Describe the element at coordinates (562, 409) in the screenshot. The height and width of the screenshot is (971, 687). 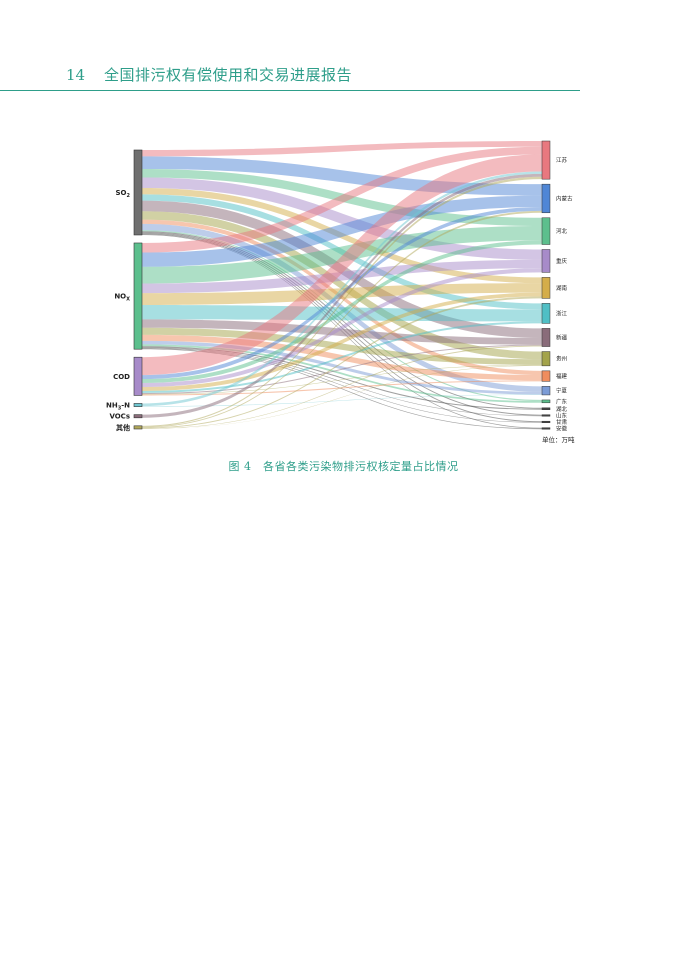
I see `target-label-湖北: 湖北` at that location.